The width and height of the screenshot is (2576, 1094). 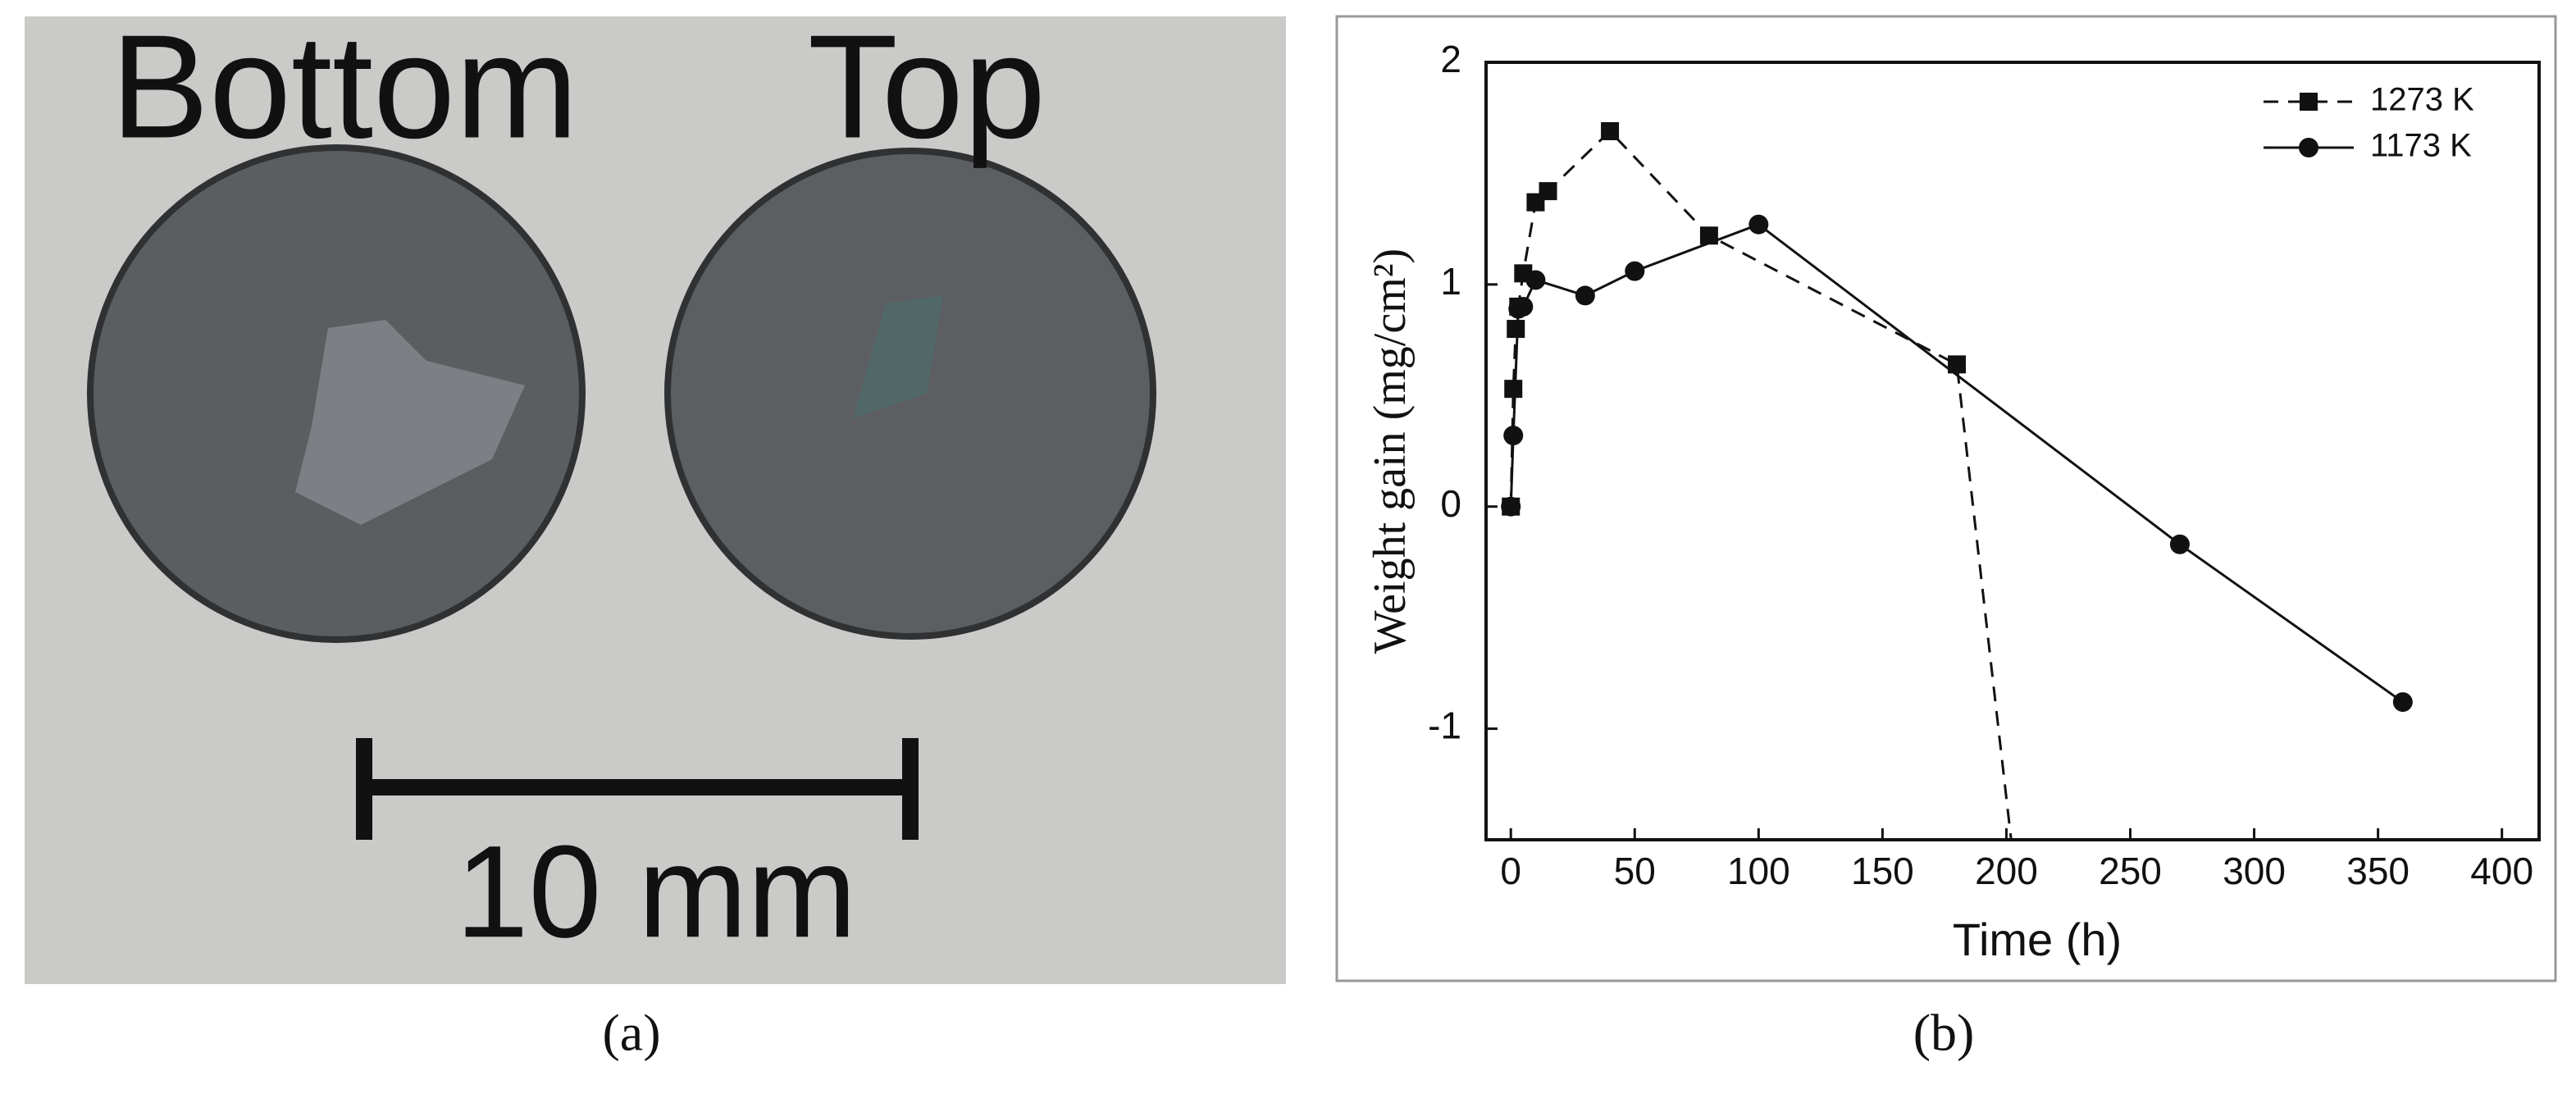 What do you see at coordinates (927, 87) in the screenshot?
I see `photo-label: Top` at bounding box center [927, 87].